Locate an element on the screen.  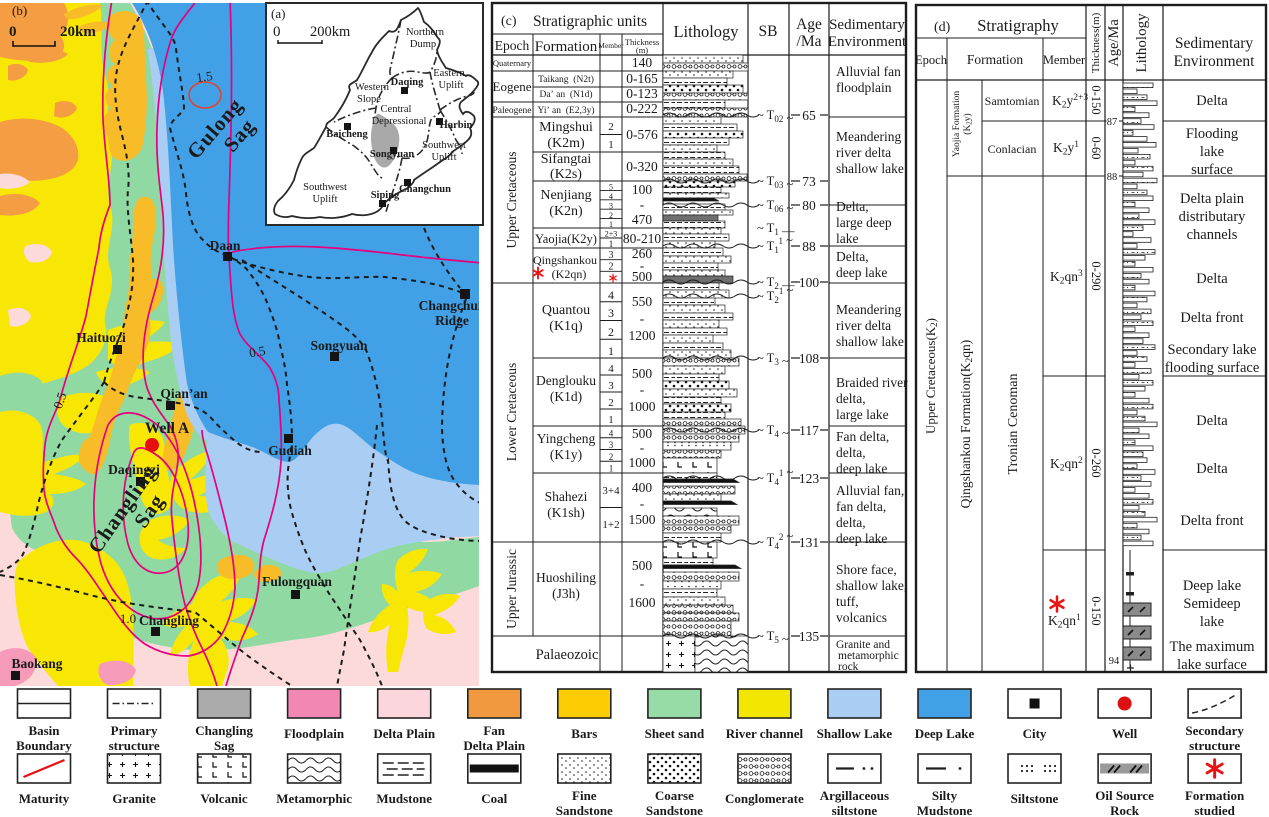
svg-text: Upper Cretaceous is located at coordinates (511, 199).